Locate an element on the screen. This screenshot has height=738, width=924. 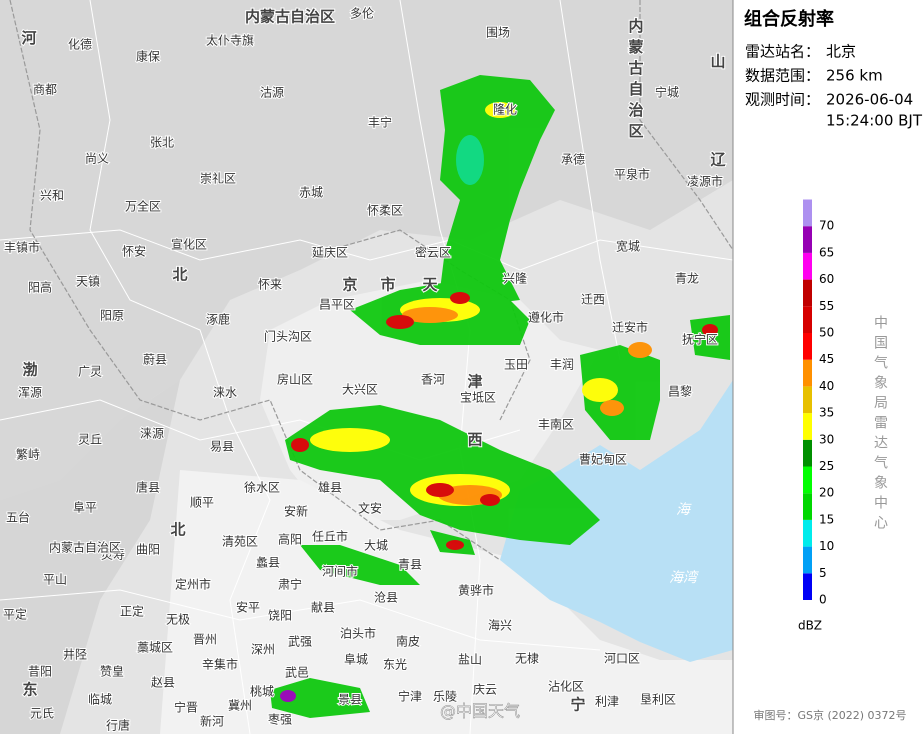
place-label: 涿鹿 is located at coordinates (218, 319).